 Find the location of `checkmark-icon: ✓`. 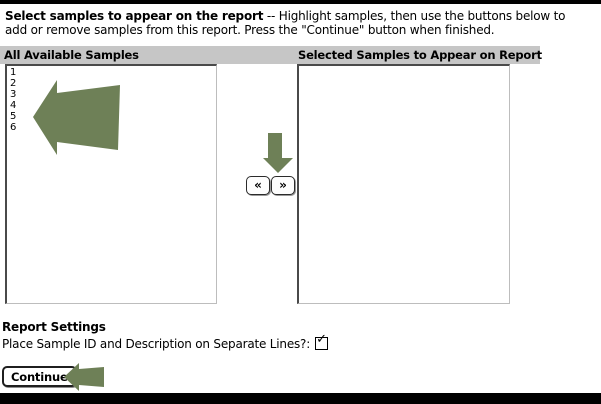

checkmark-icon: ✓ is located at coordinates (321, 339).